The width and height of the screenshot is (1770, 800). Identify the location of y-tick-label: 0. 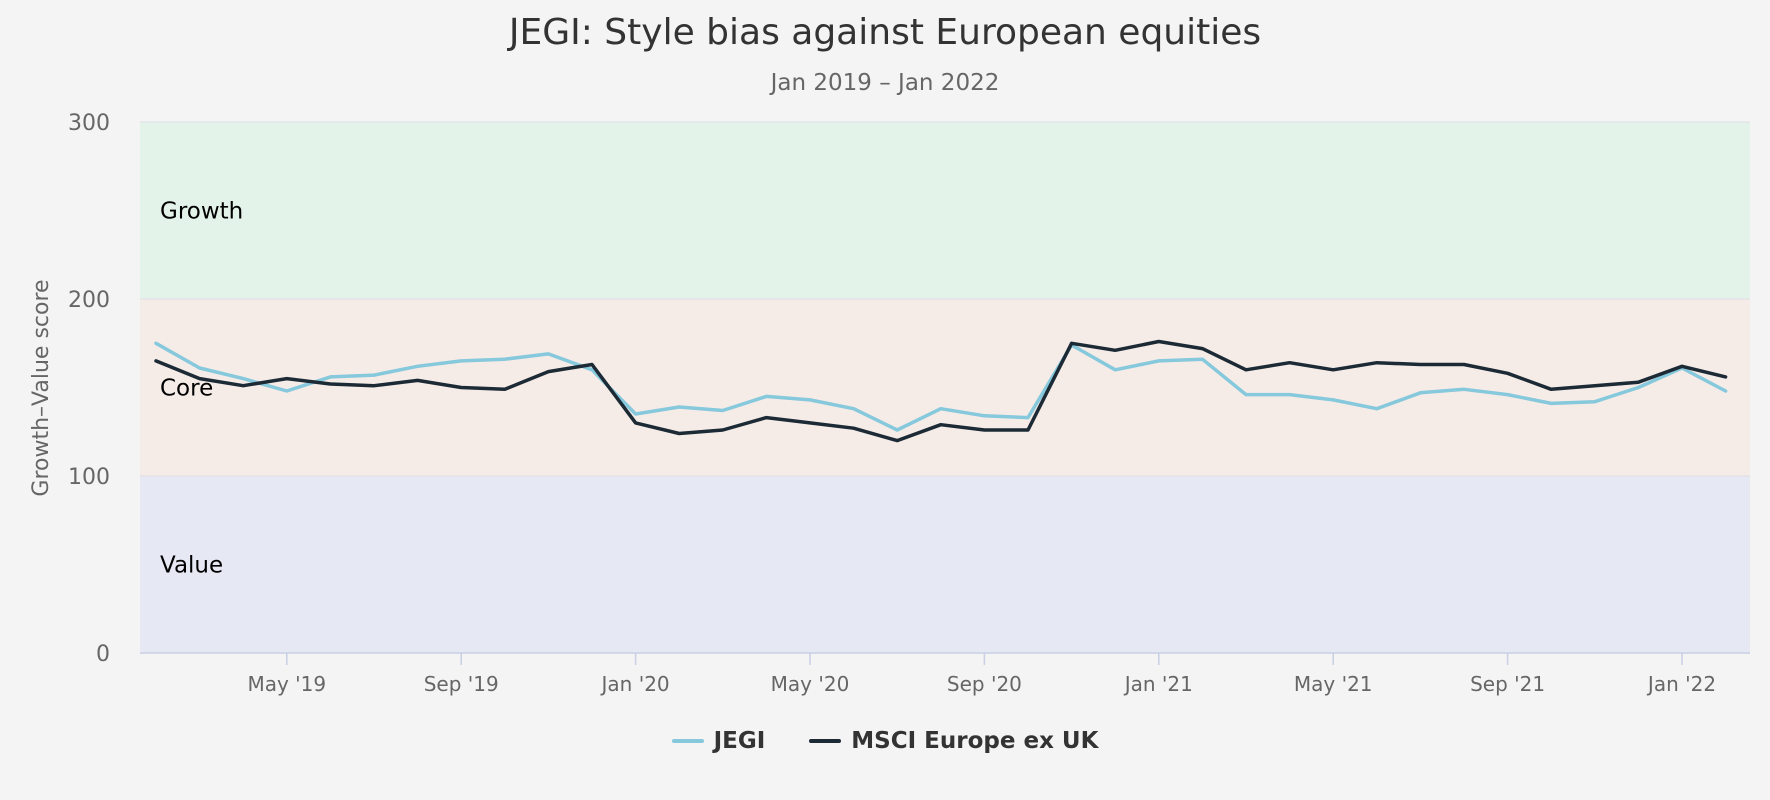
(103, 654).